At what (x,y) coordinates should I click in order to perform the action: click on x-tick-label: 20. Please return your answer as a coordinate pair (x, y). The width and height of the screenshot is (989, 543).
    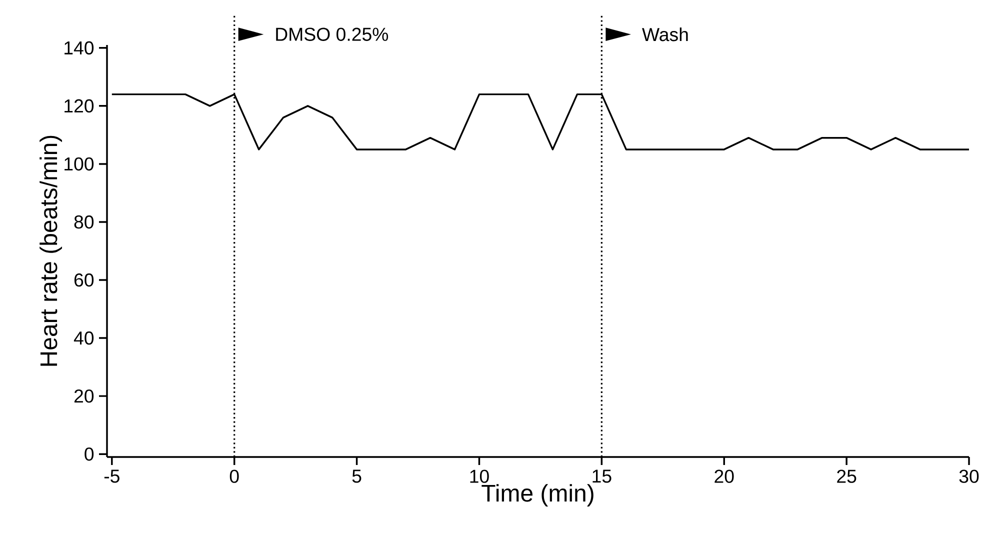
    Looking at the image, I should click on (724, 476).